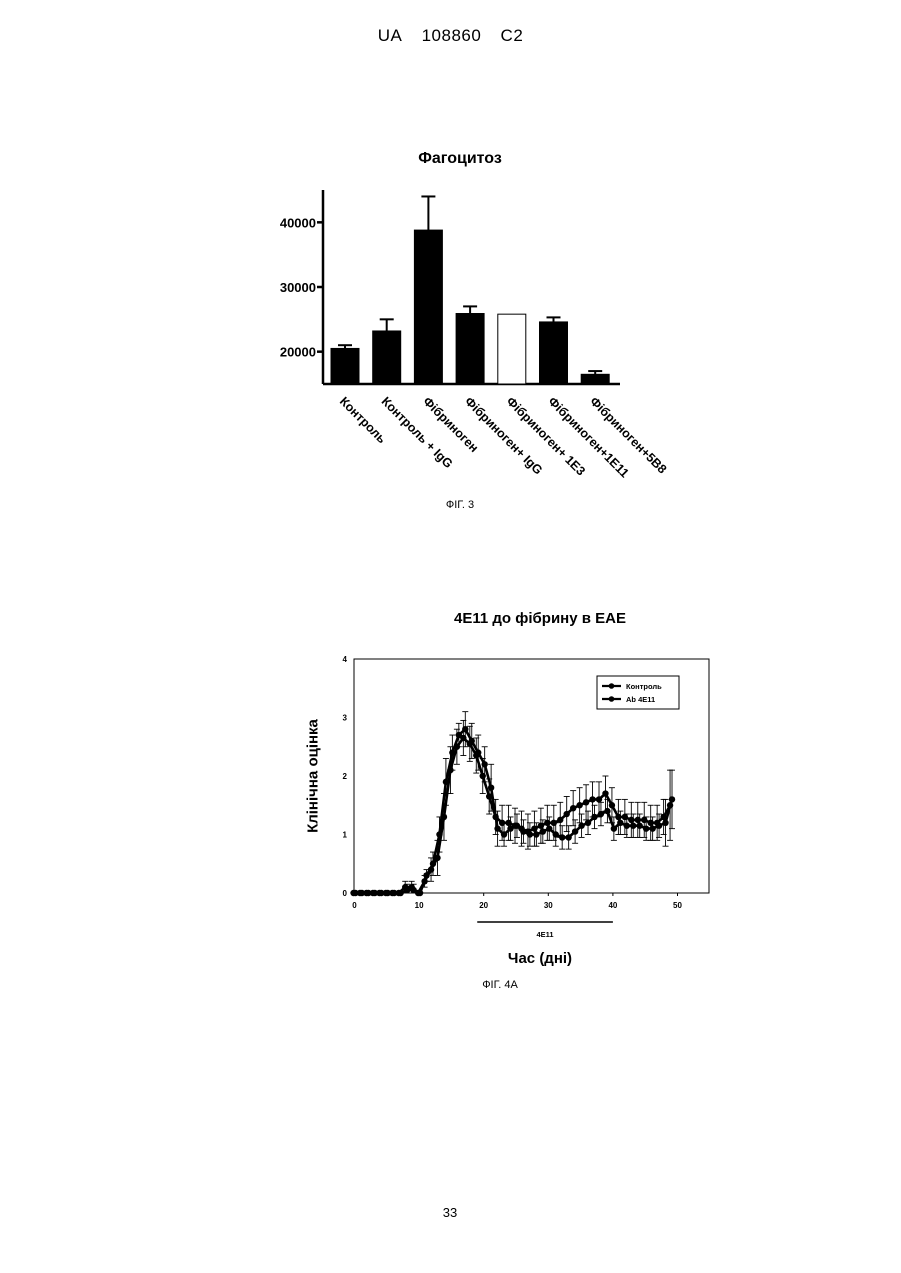 The width and height of the screenshot is (901, 1273). What do you see at coordinates (345, 718) in the screenshot?
I see `fig4a-y-tick-label: 3` at bounding box center [345, 718].